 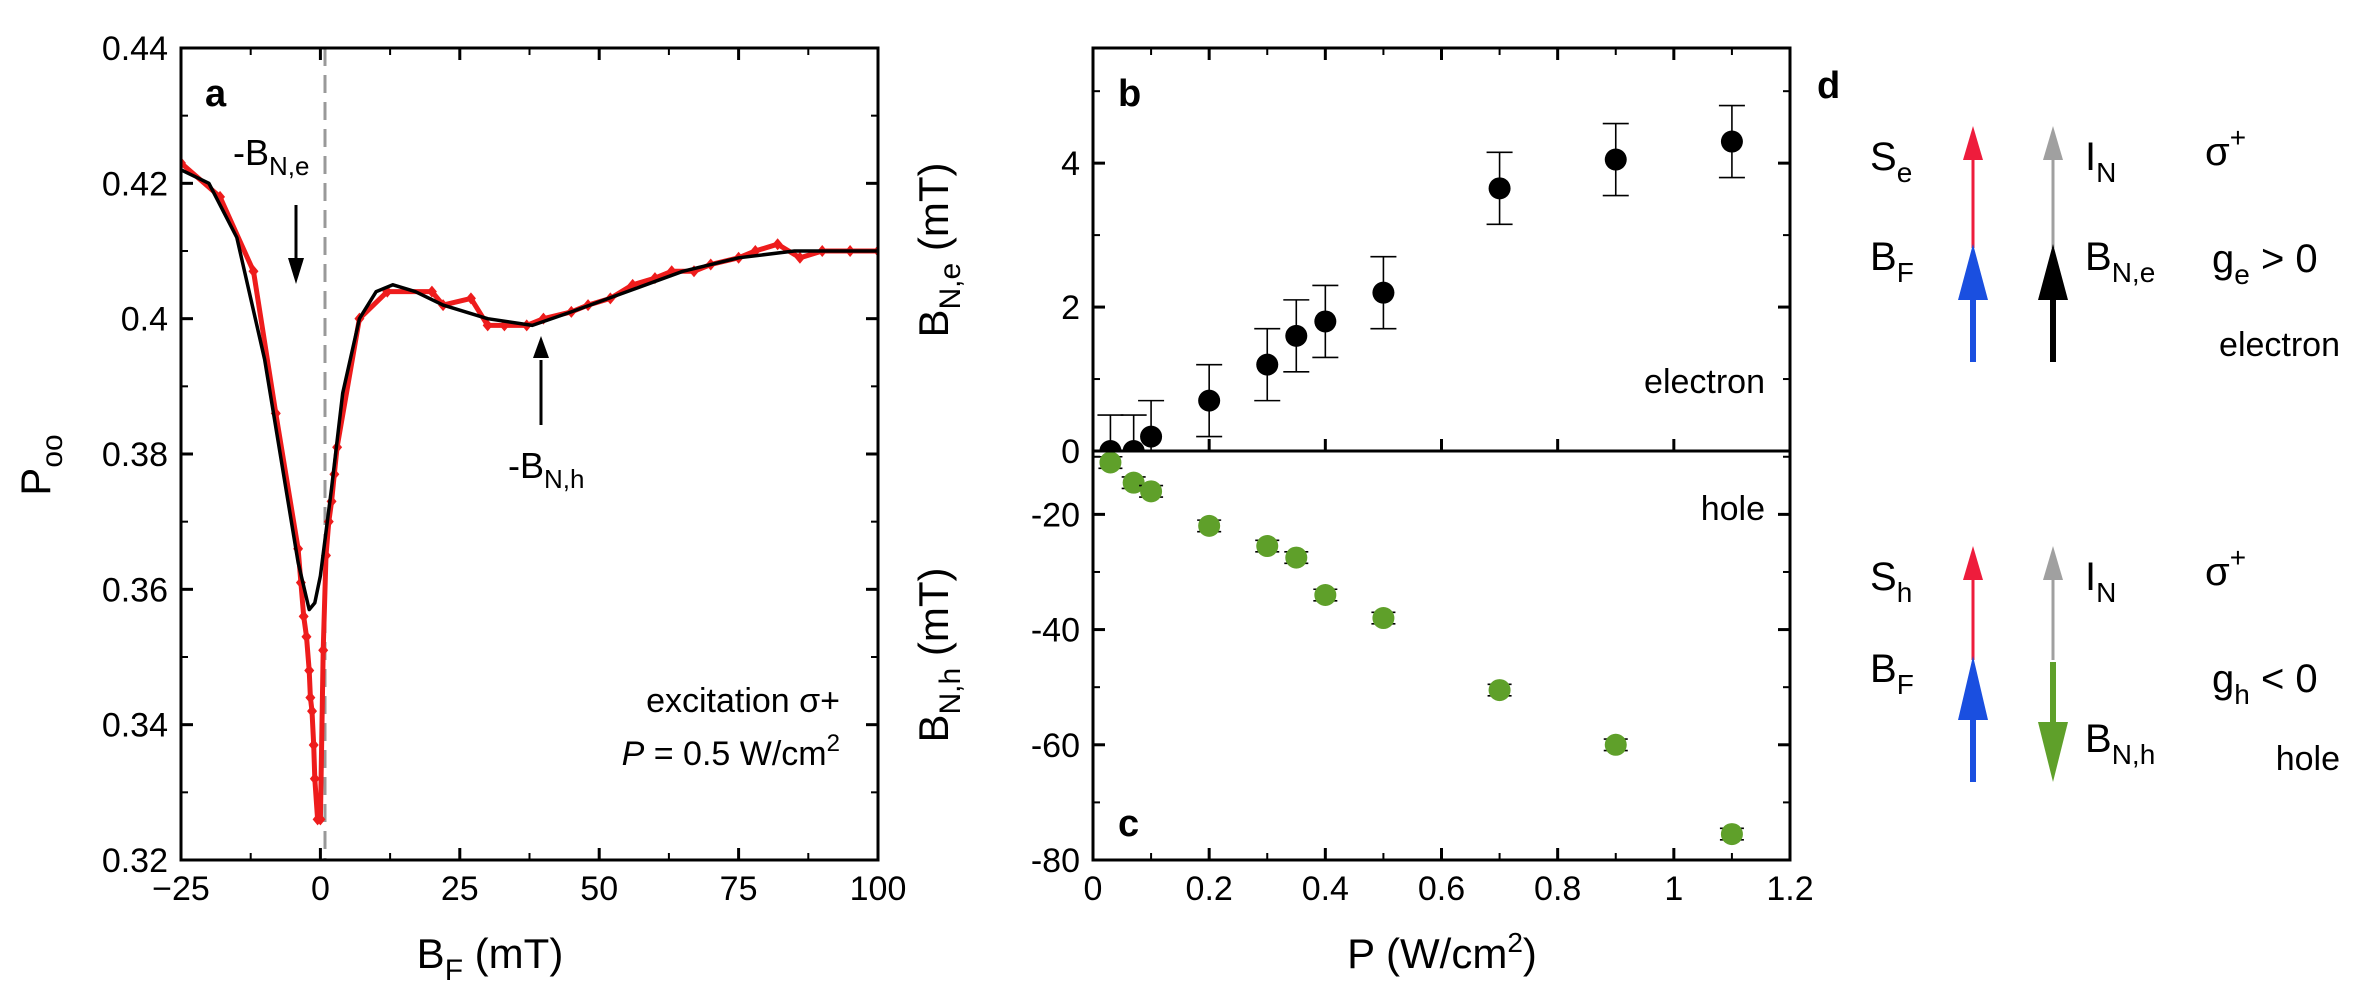 I want to click on bne-annotation: -BN,e, so click(x=271, y=156).